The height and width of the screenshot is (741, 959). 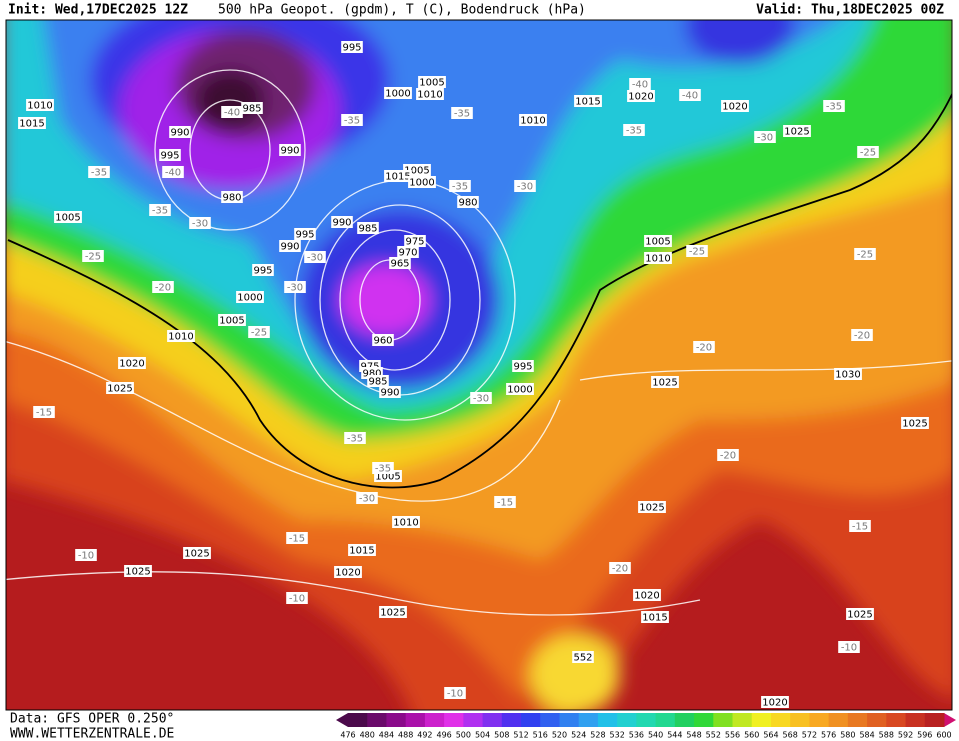 I want to click on colorbar-label: 504, so click(x=482, y=735).